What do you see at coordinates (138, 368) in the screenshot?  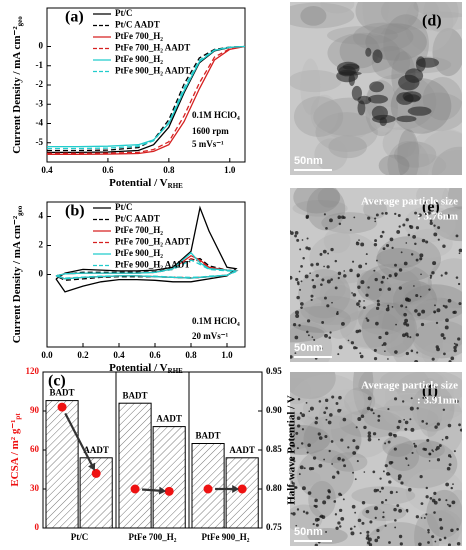 I see `x-axis-label-text: Potential / V` at bounding box center [138, 368].